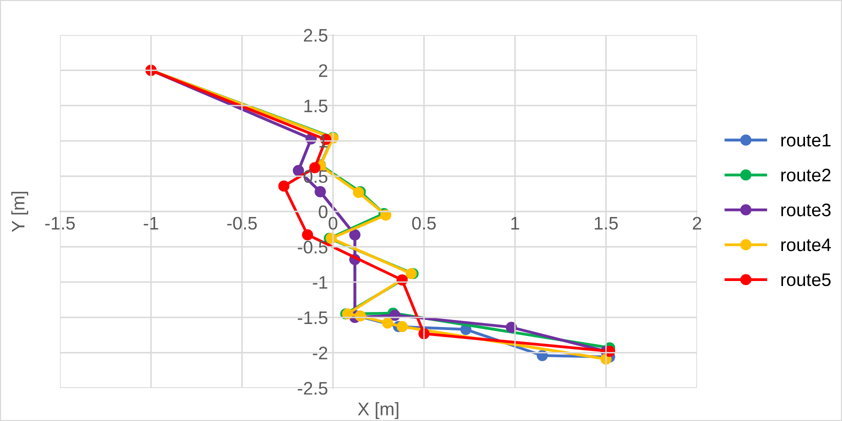 The image size is (842, 421). Describe the element at coordinates (805, 175) in the screenshot. I see `legend-label: route2` at that location.